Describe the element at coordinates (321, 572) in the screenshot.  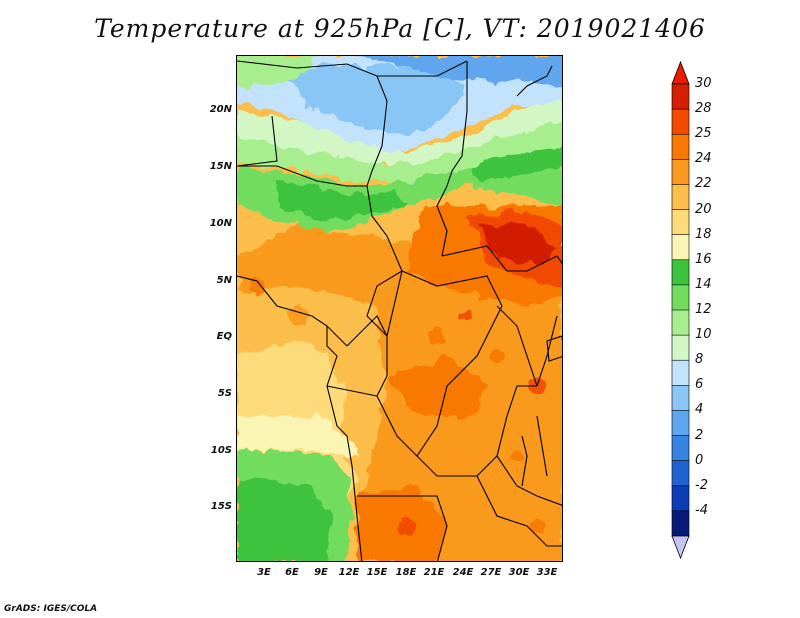
I see `lon-tick-label: 9E` at that location.